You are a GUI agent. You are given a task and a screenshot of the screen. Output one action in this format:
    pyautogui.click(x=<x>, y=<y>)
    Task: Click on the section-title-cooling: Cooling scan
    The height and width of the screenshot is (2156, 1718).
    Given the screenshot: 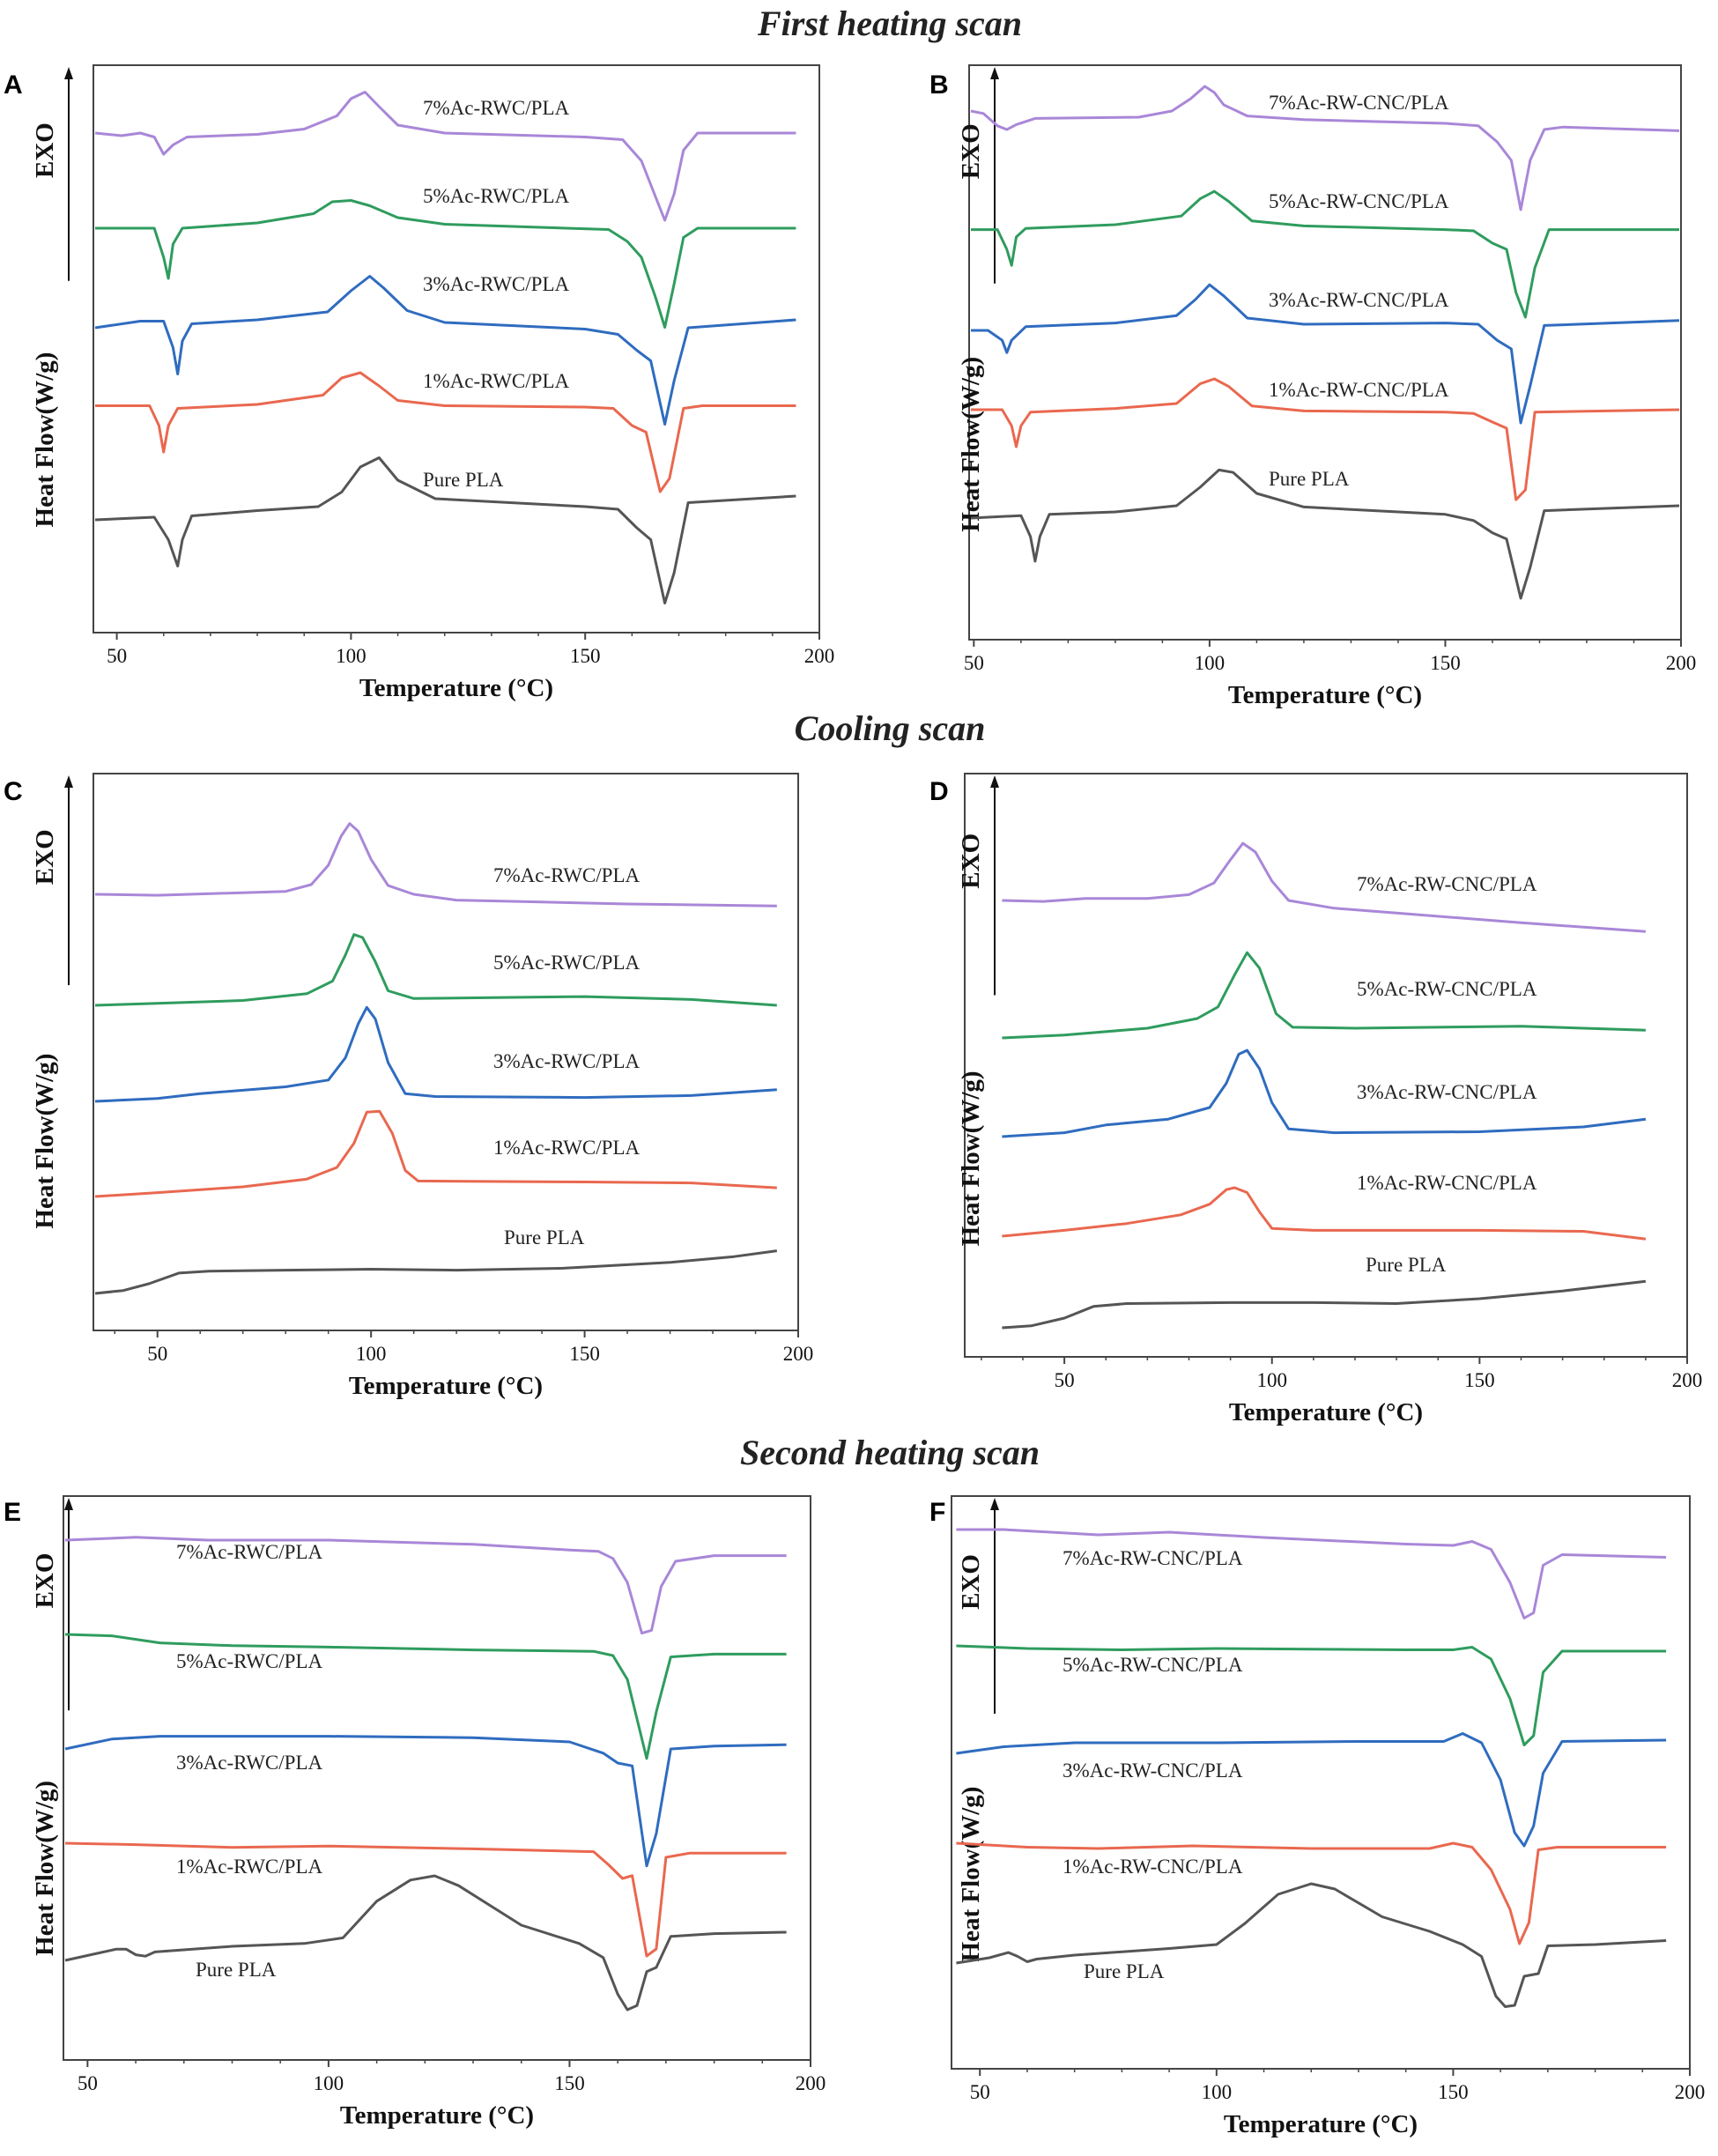 What is the action you would take?
    pyautogui.click(x=891, y=728)
    